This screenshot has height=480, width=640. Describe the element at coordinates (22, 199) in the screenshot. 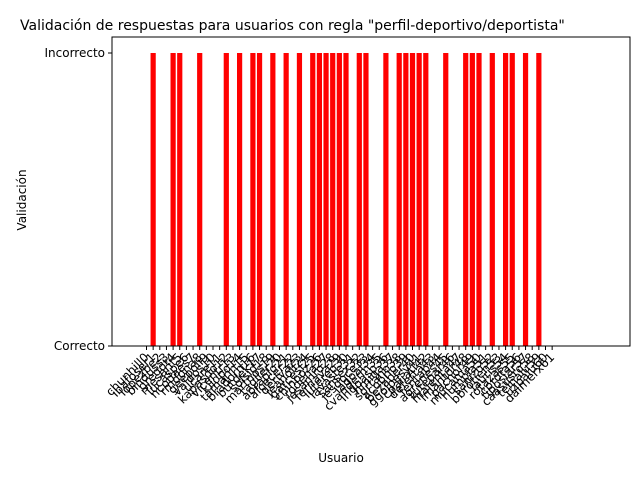

I see `y-axis-label: Validación` at that location.